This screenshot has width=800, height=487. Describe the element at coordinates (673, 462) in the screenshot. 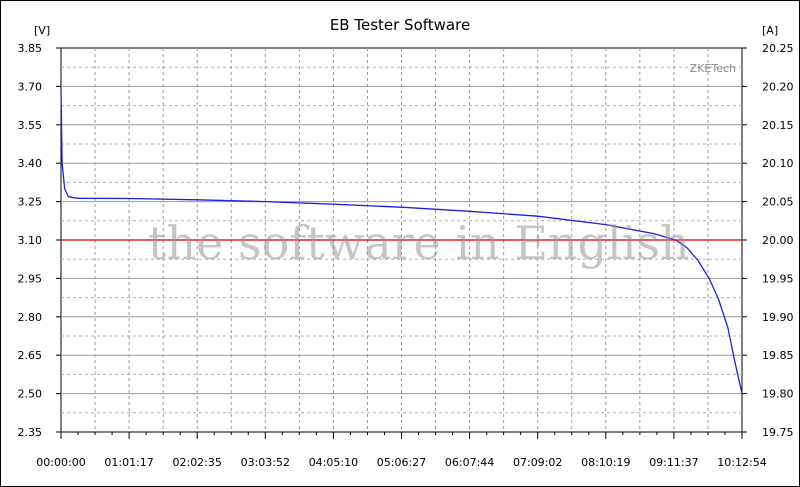

I see `x-tick-label: 09:11:37` at that location.